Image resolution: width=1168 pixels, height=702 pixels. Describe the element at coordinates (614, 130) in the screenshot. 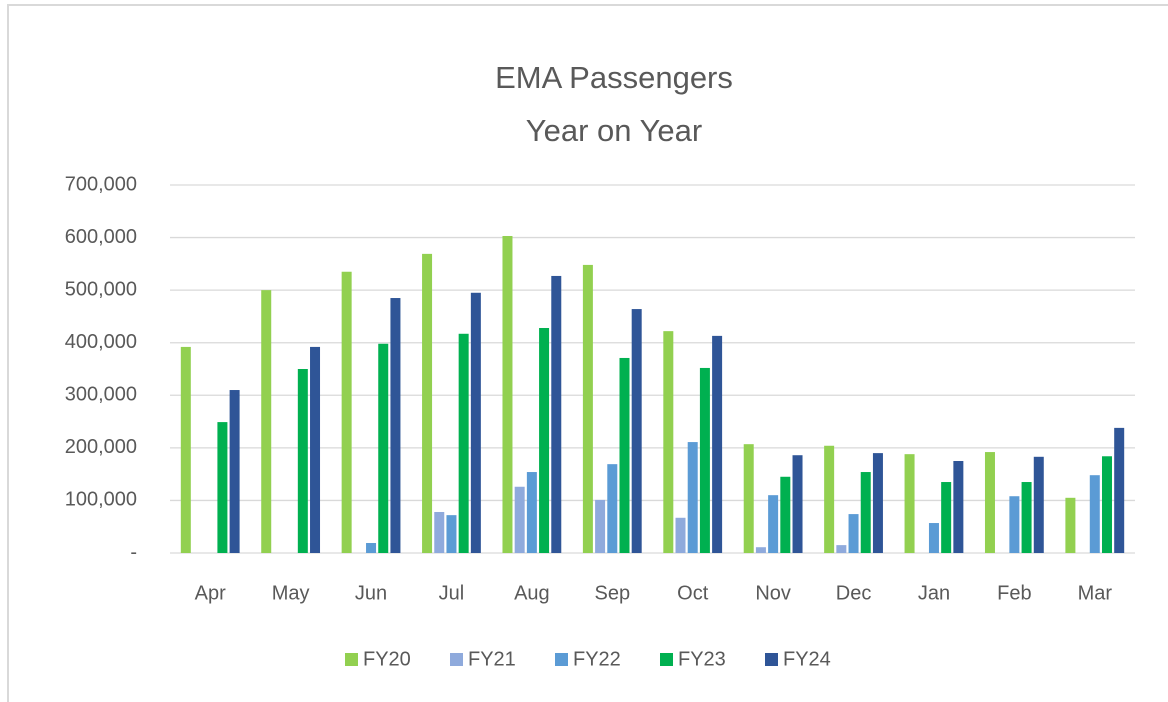

I see `chart-subtitle: Year on Year` at that location.